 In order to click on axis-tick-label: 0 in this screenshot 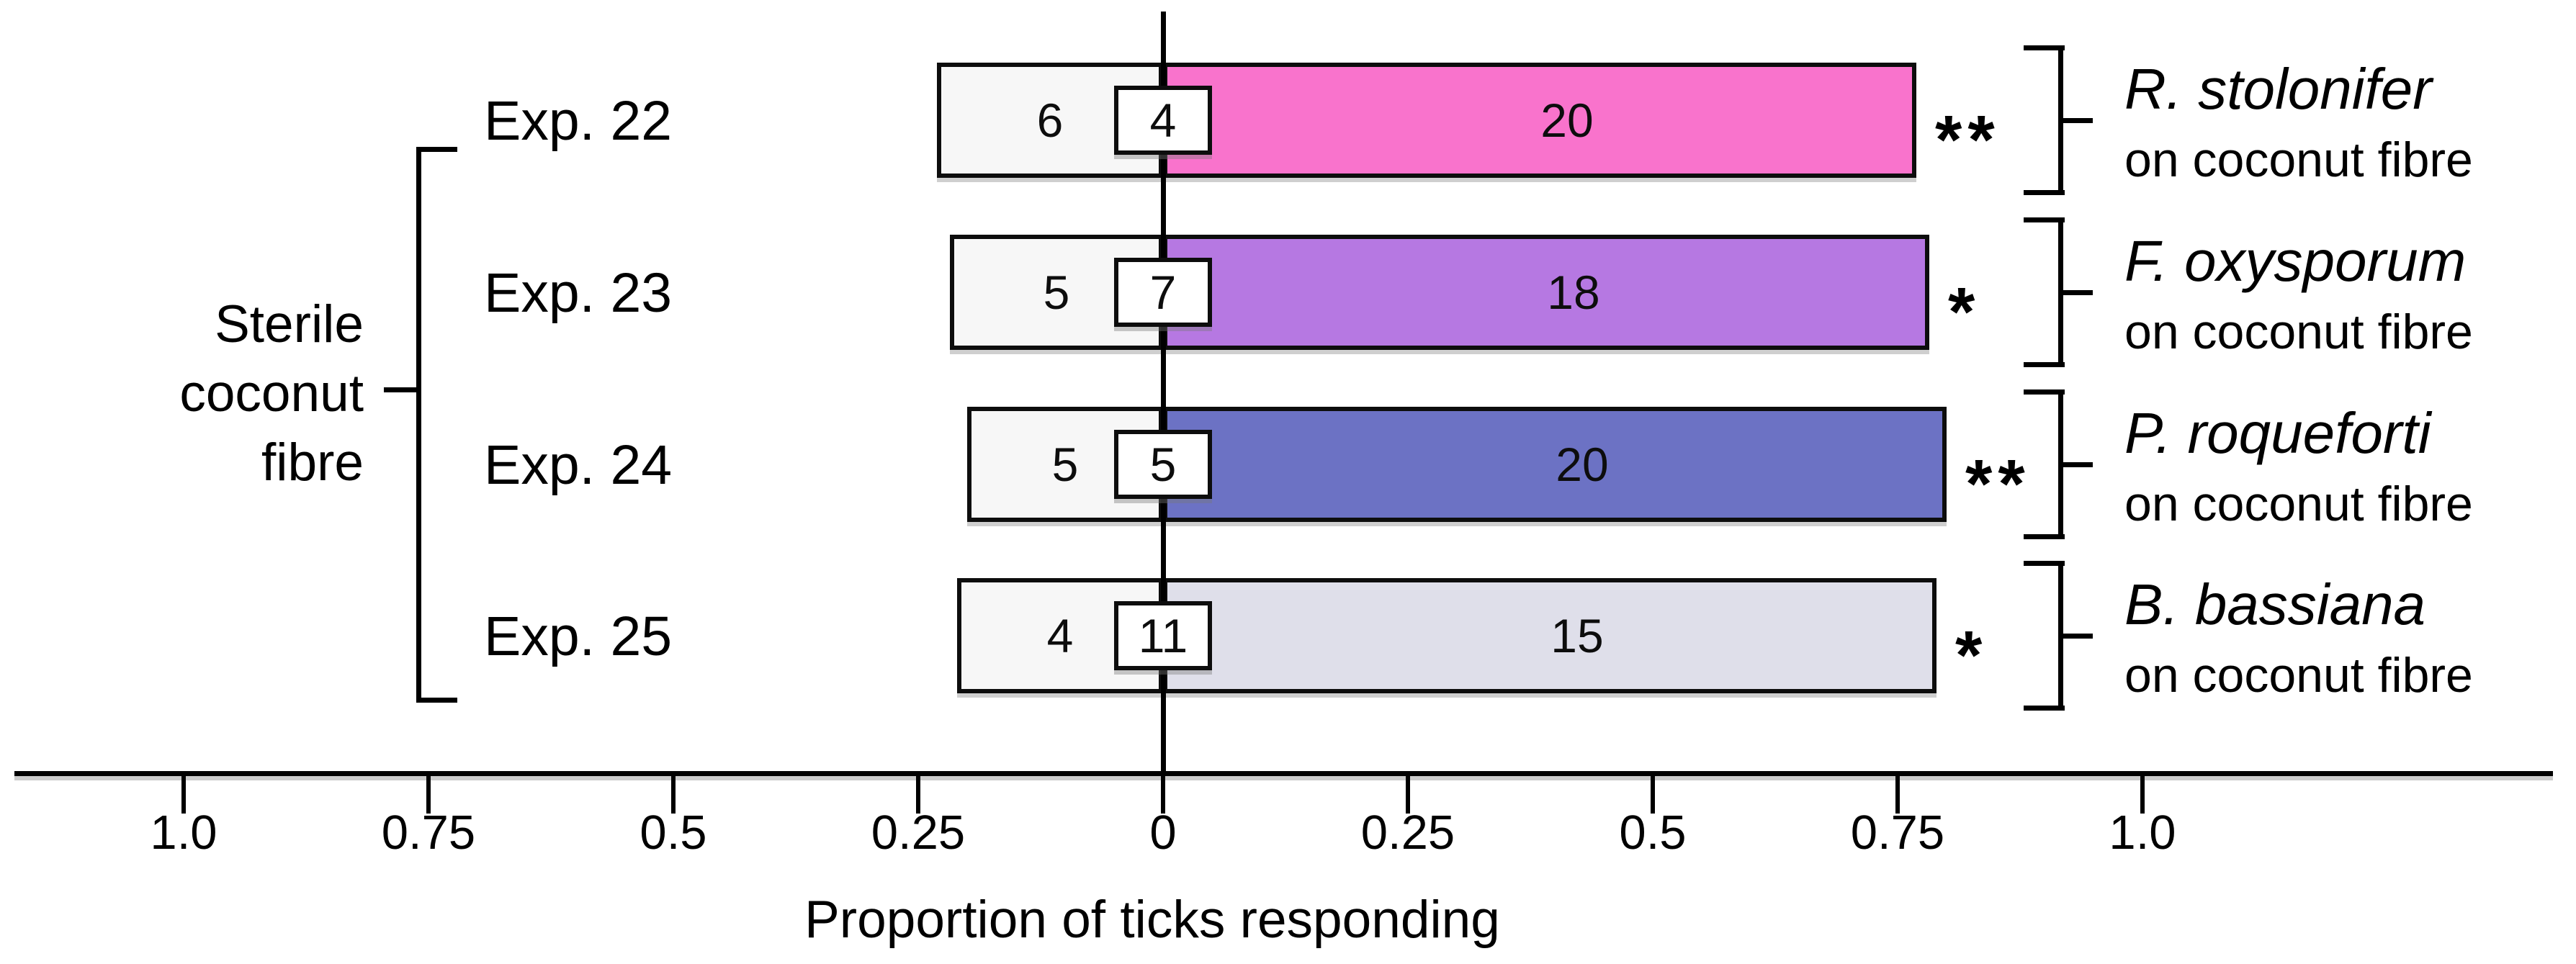, I will do `click(1163, 833)`.